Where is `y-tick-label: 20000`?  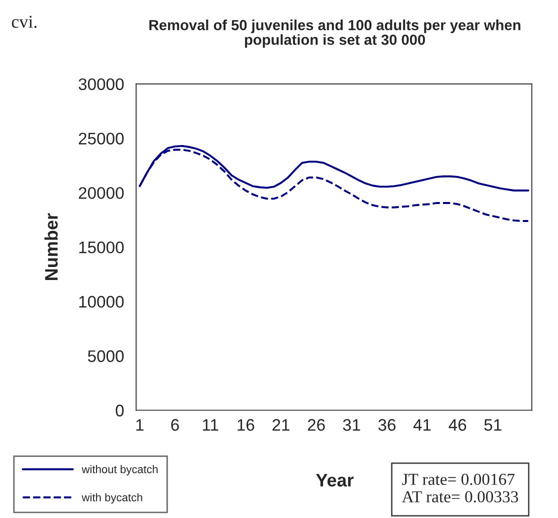
y-tick-label: 20000 is located at coordinates (101, 193).